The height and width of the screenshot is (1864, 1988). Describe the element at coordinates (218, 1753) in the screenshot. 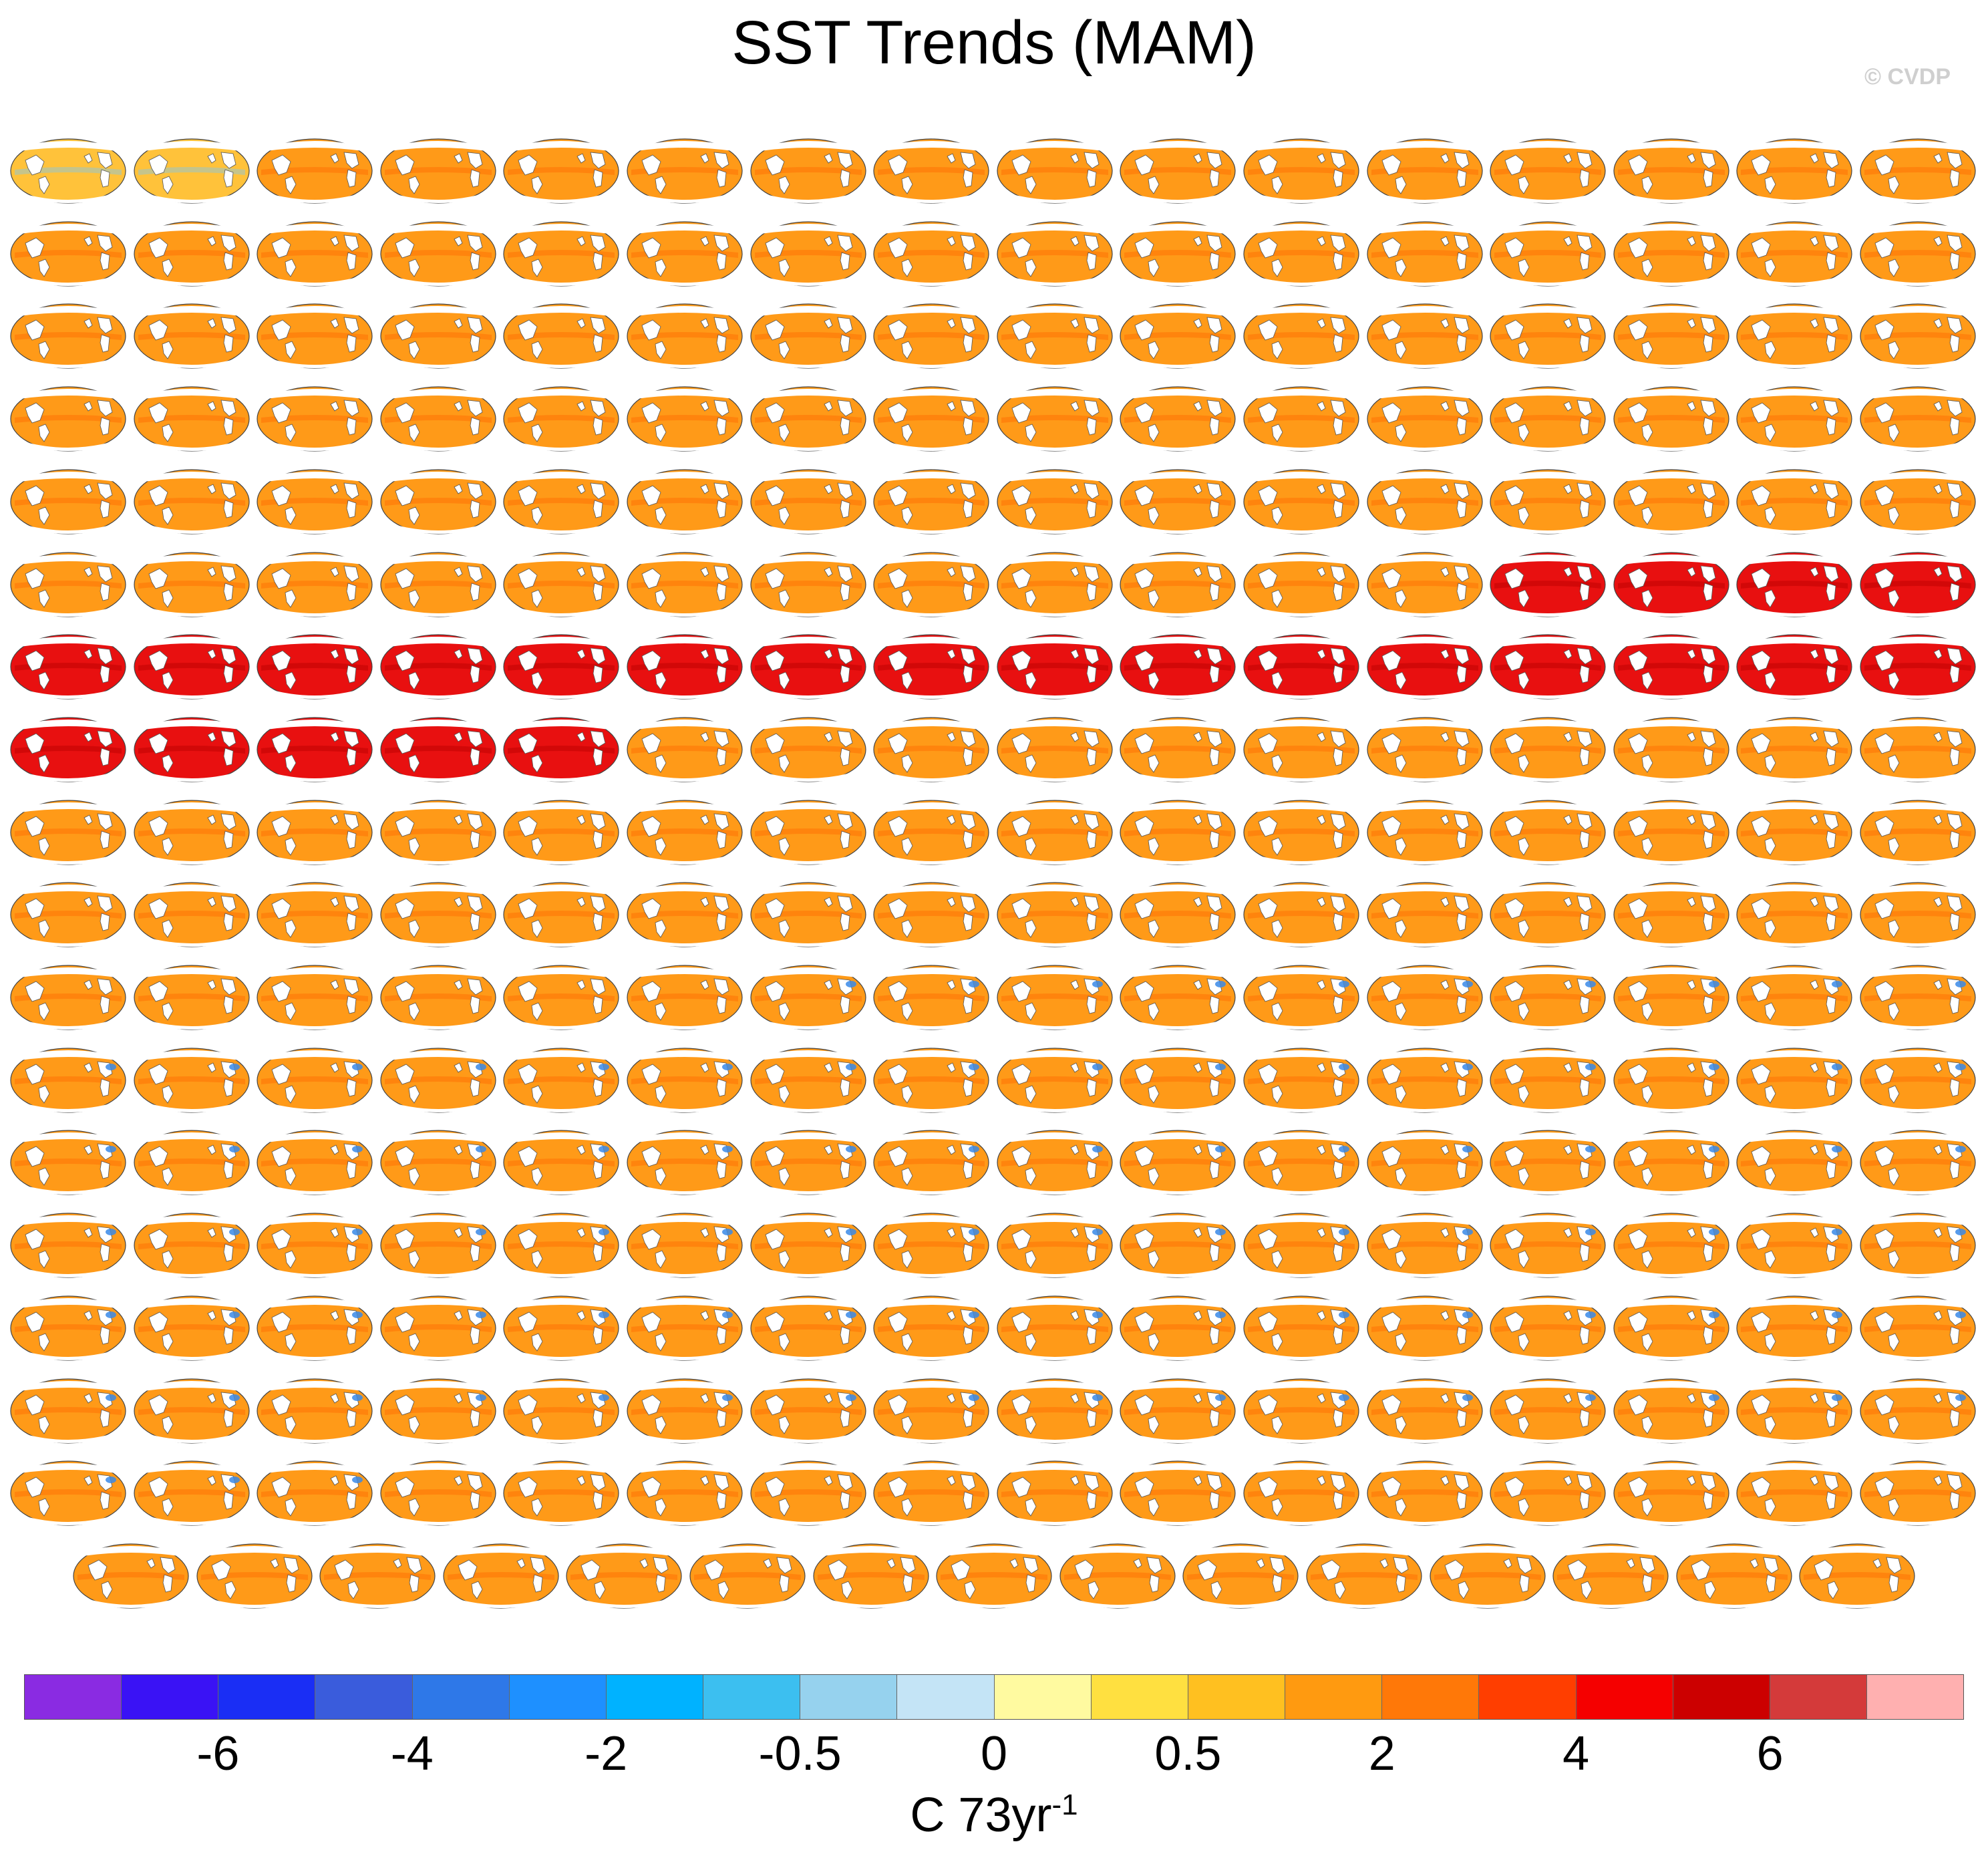

I see `colorbar-tick-label: -6` at that location.